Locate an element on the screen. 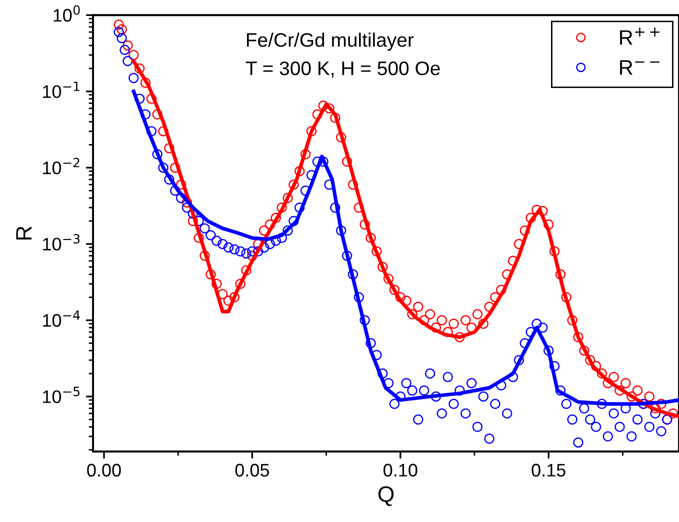 This screenshot has height=522, width=679. annotation: T = 300 K, H = 500 Oe is located at coordinates (343, 69).